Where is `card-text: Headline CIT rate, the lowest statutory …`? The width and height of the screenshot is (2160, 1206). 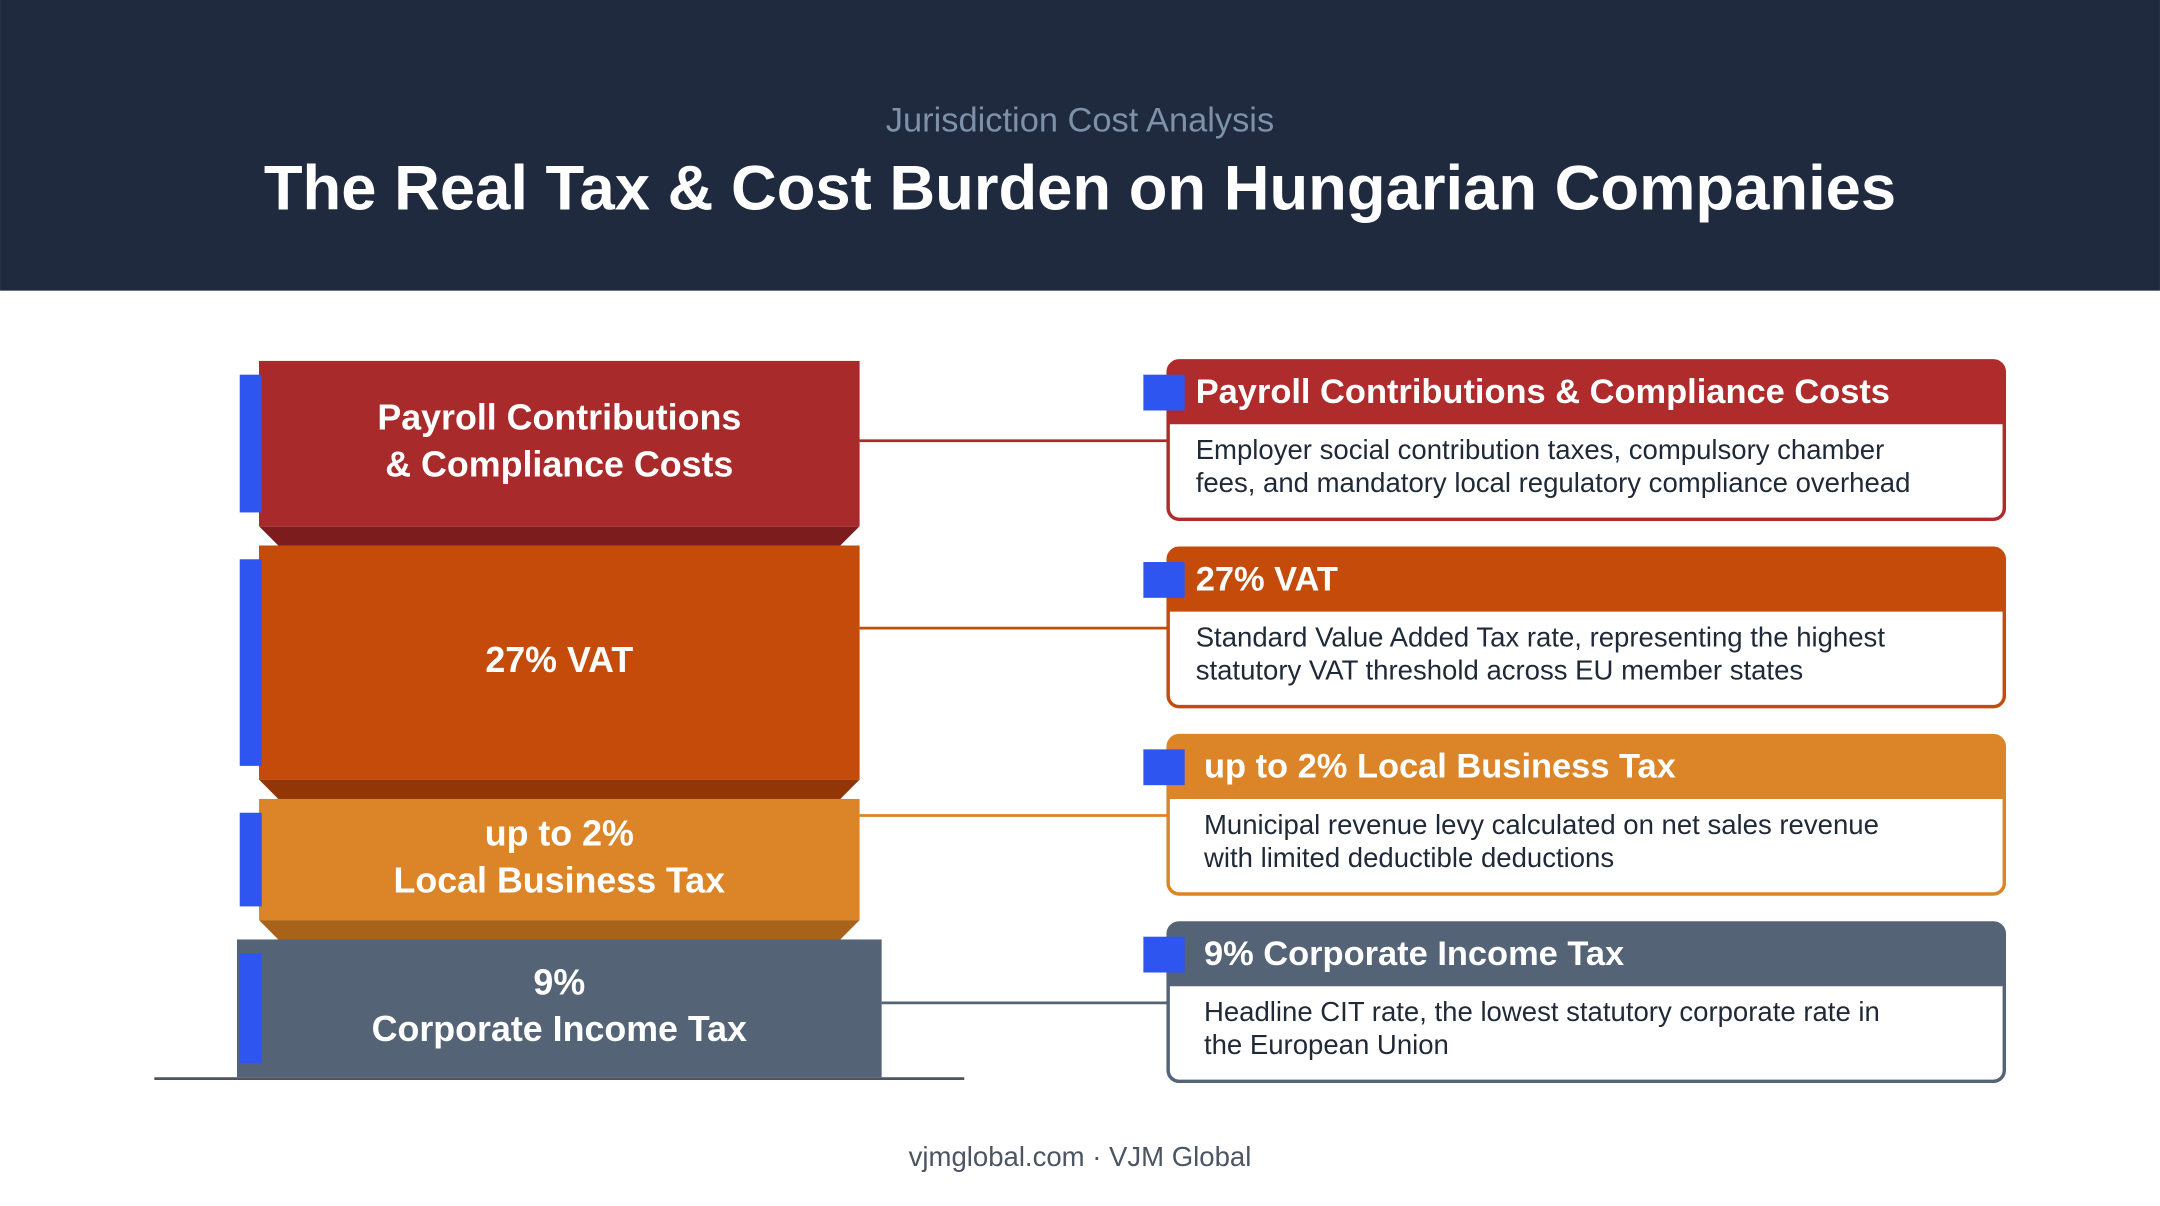
card-text: Headline CIT rate, the lowest statutory … is located at coordinates (1542, 1011).